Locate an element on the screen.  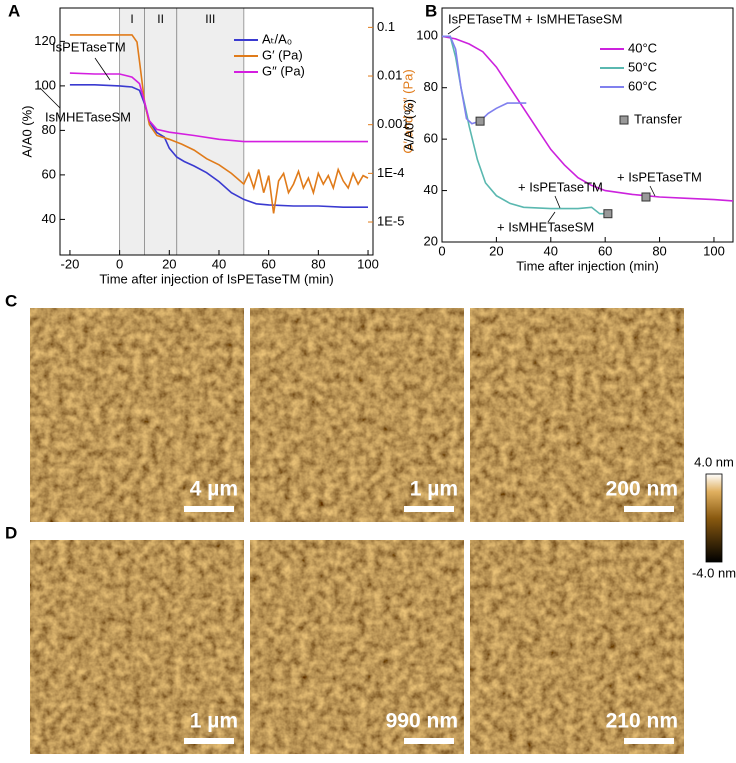
legend-label: 40°C is located at coordinates (642, 47).